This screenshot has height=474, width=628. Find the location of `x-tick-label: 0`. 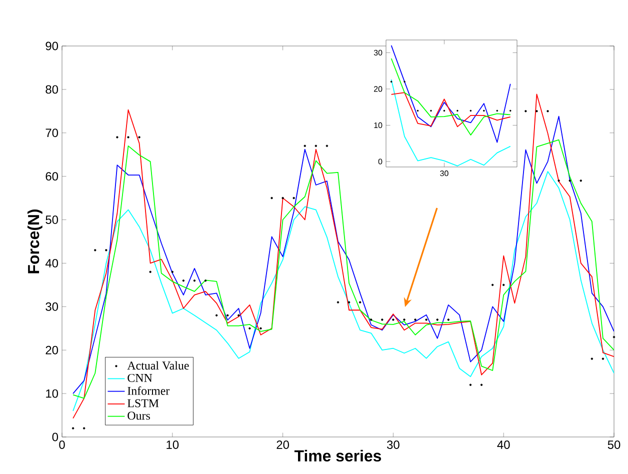

x-tick-label: 0 is located at coordinates (62, 444).